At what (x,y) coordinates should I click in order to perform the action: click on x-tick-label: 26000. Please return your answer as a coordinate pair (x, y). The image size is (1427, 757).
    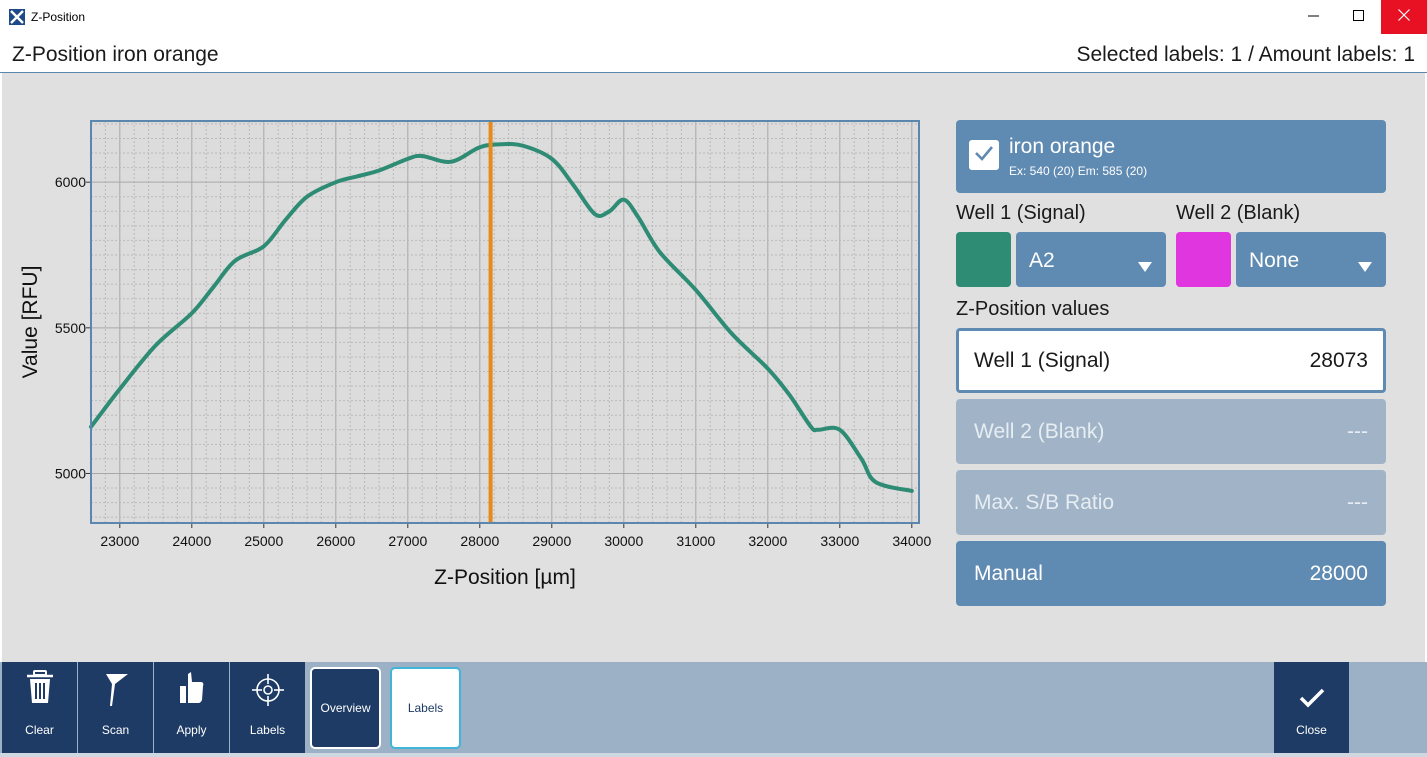
    Looking at the image, I should click on (335, 541).